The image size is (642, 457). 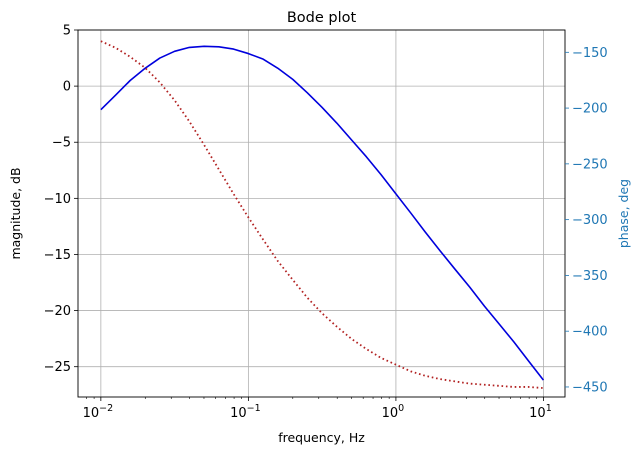 I want to click on y-right-tick-label: −300, so click(x=590, y=220).